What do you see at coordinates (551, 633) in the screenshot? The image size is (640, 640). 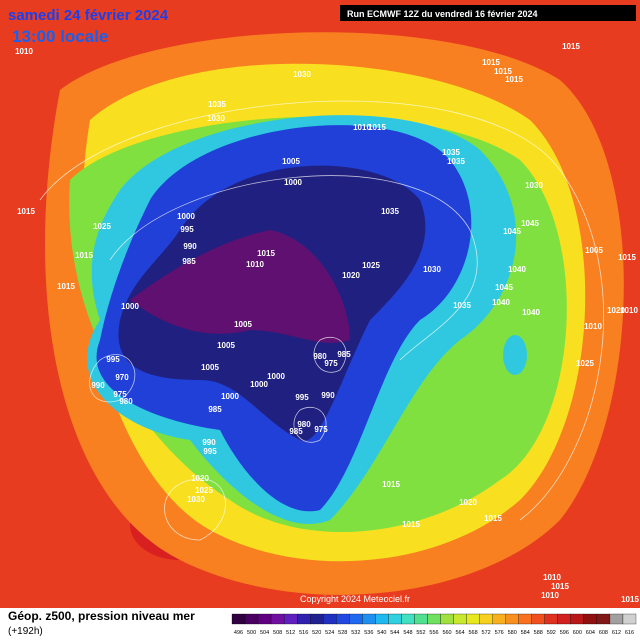 I see `legend-label: 592` at bounding box center [551, 633].